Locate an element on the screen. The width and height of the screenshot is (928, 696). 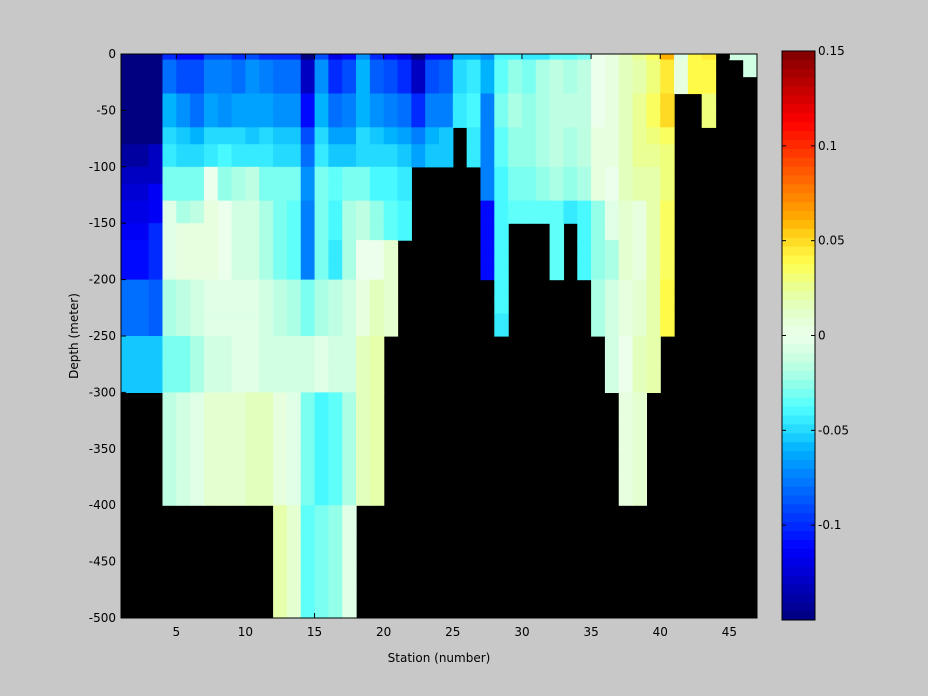
colorbar-ticks: 0.15 0.1 0.05 0 -0.05 -0.1 is located at coordinates (815, 288).